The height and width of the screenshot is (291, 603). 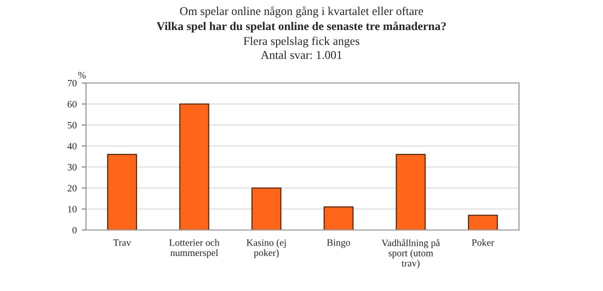 I want to click on y-tick-label: 50, so click(x=72, y=125).